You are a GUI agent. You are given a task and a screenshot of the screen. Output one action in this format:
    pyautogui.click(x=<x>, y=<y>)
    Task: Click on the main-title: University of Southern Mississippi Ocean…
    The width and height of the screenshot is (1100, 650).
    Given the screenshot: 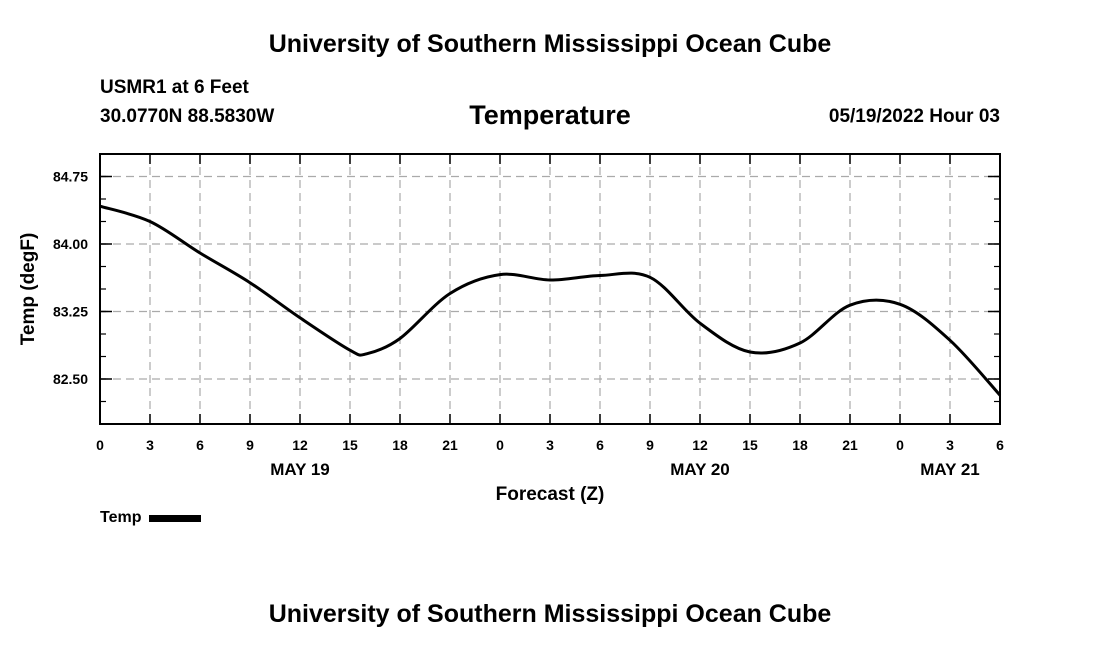 What is the action you would take?
    pyautogui.click(x=550, y=44)
    